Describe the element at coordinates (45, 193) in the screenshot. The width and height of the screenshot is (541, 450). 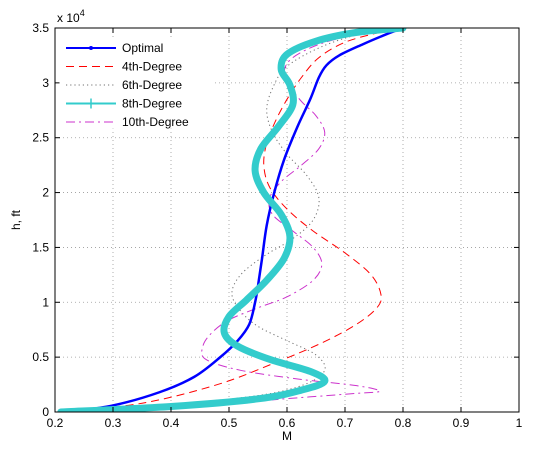
I see `y-tick-label: 2` at that location.